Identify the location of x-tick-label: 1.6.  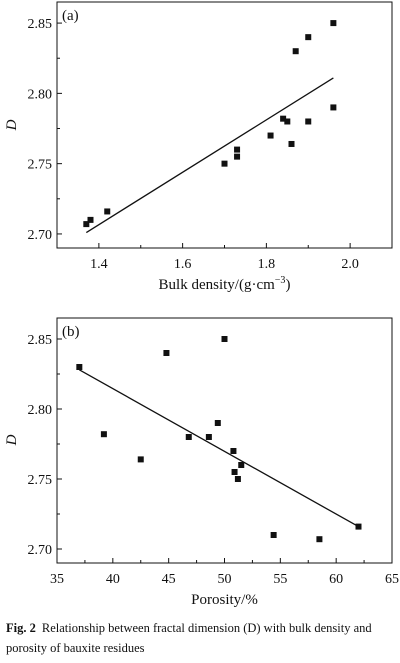
(183, 264).